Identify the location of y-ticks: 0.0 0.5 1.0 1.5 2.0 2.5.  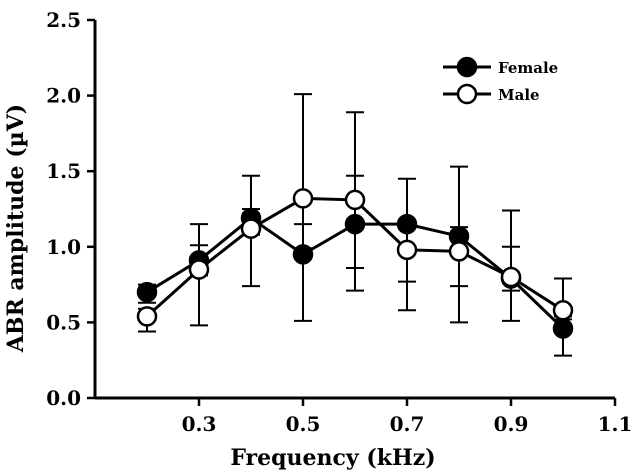
(70, 209).